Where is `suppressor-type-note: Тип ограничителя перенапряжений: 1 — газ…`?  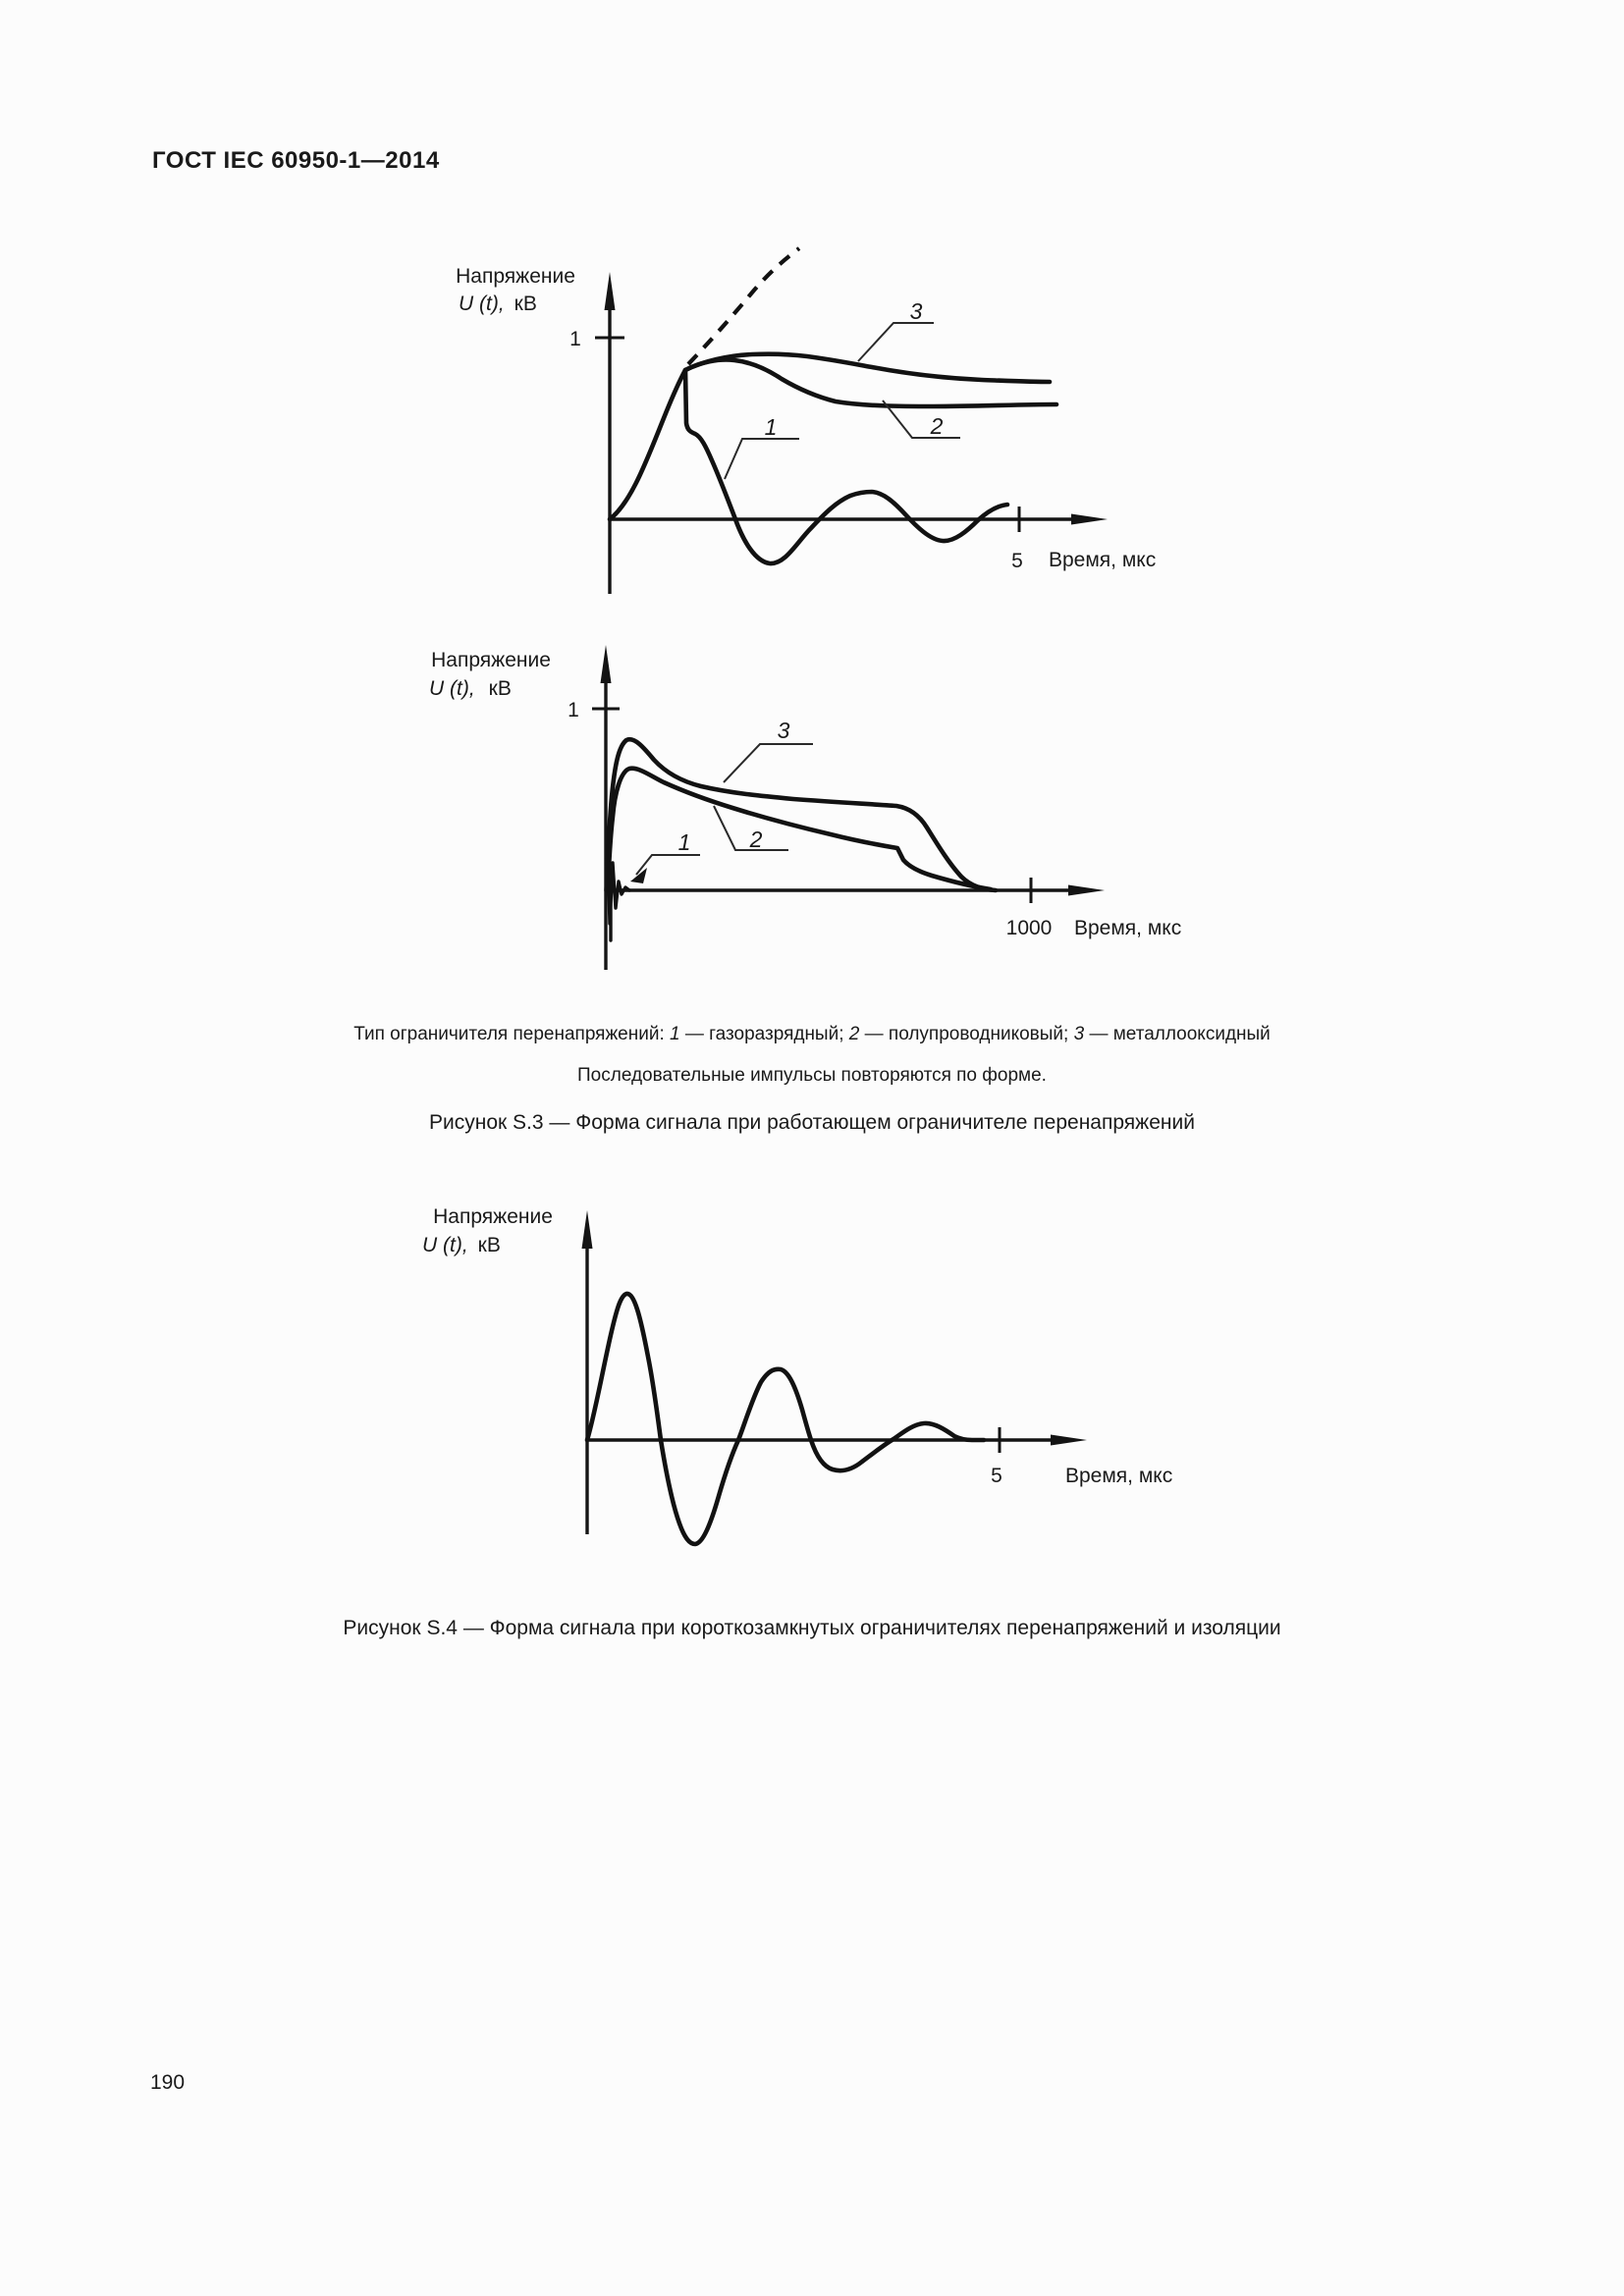
suppressor-type-note: Тип ограничителя перенапряжений: 1 — газ… is located at coordinates (812, 1035).